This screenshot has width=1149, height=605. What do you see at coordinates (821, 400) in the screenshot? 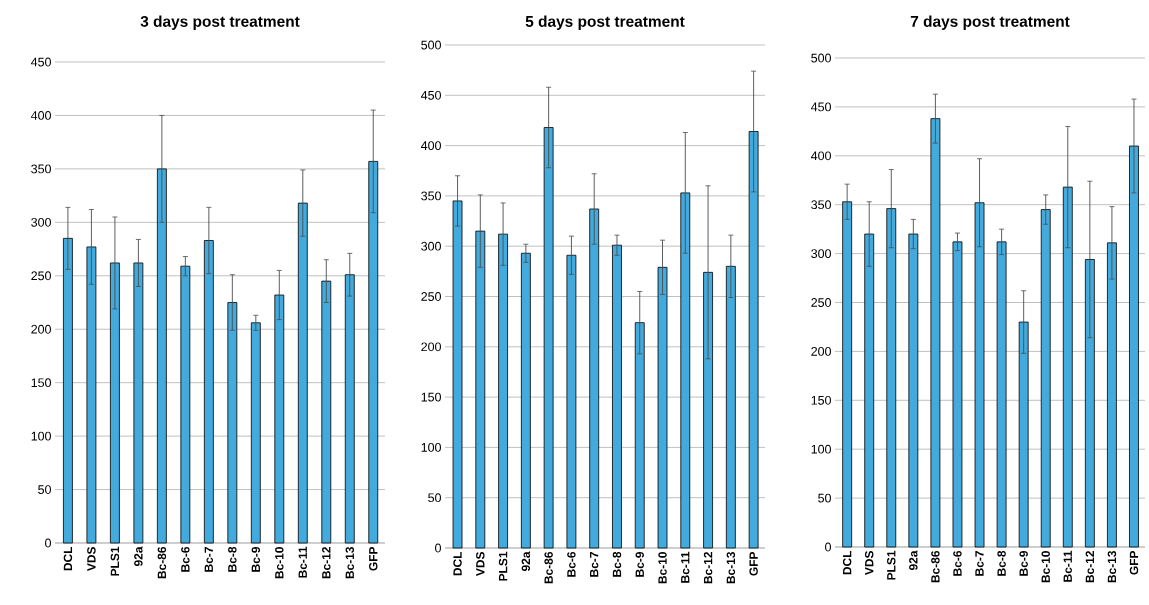
I see `y-tick-label: 150` at bounding box center [821, 400].